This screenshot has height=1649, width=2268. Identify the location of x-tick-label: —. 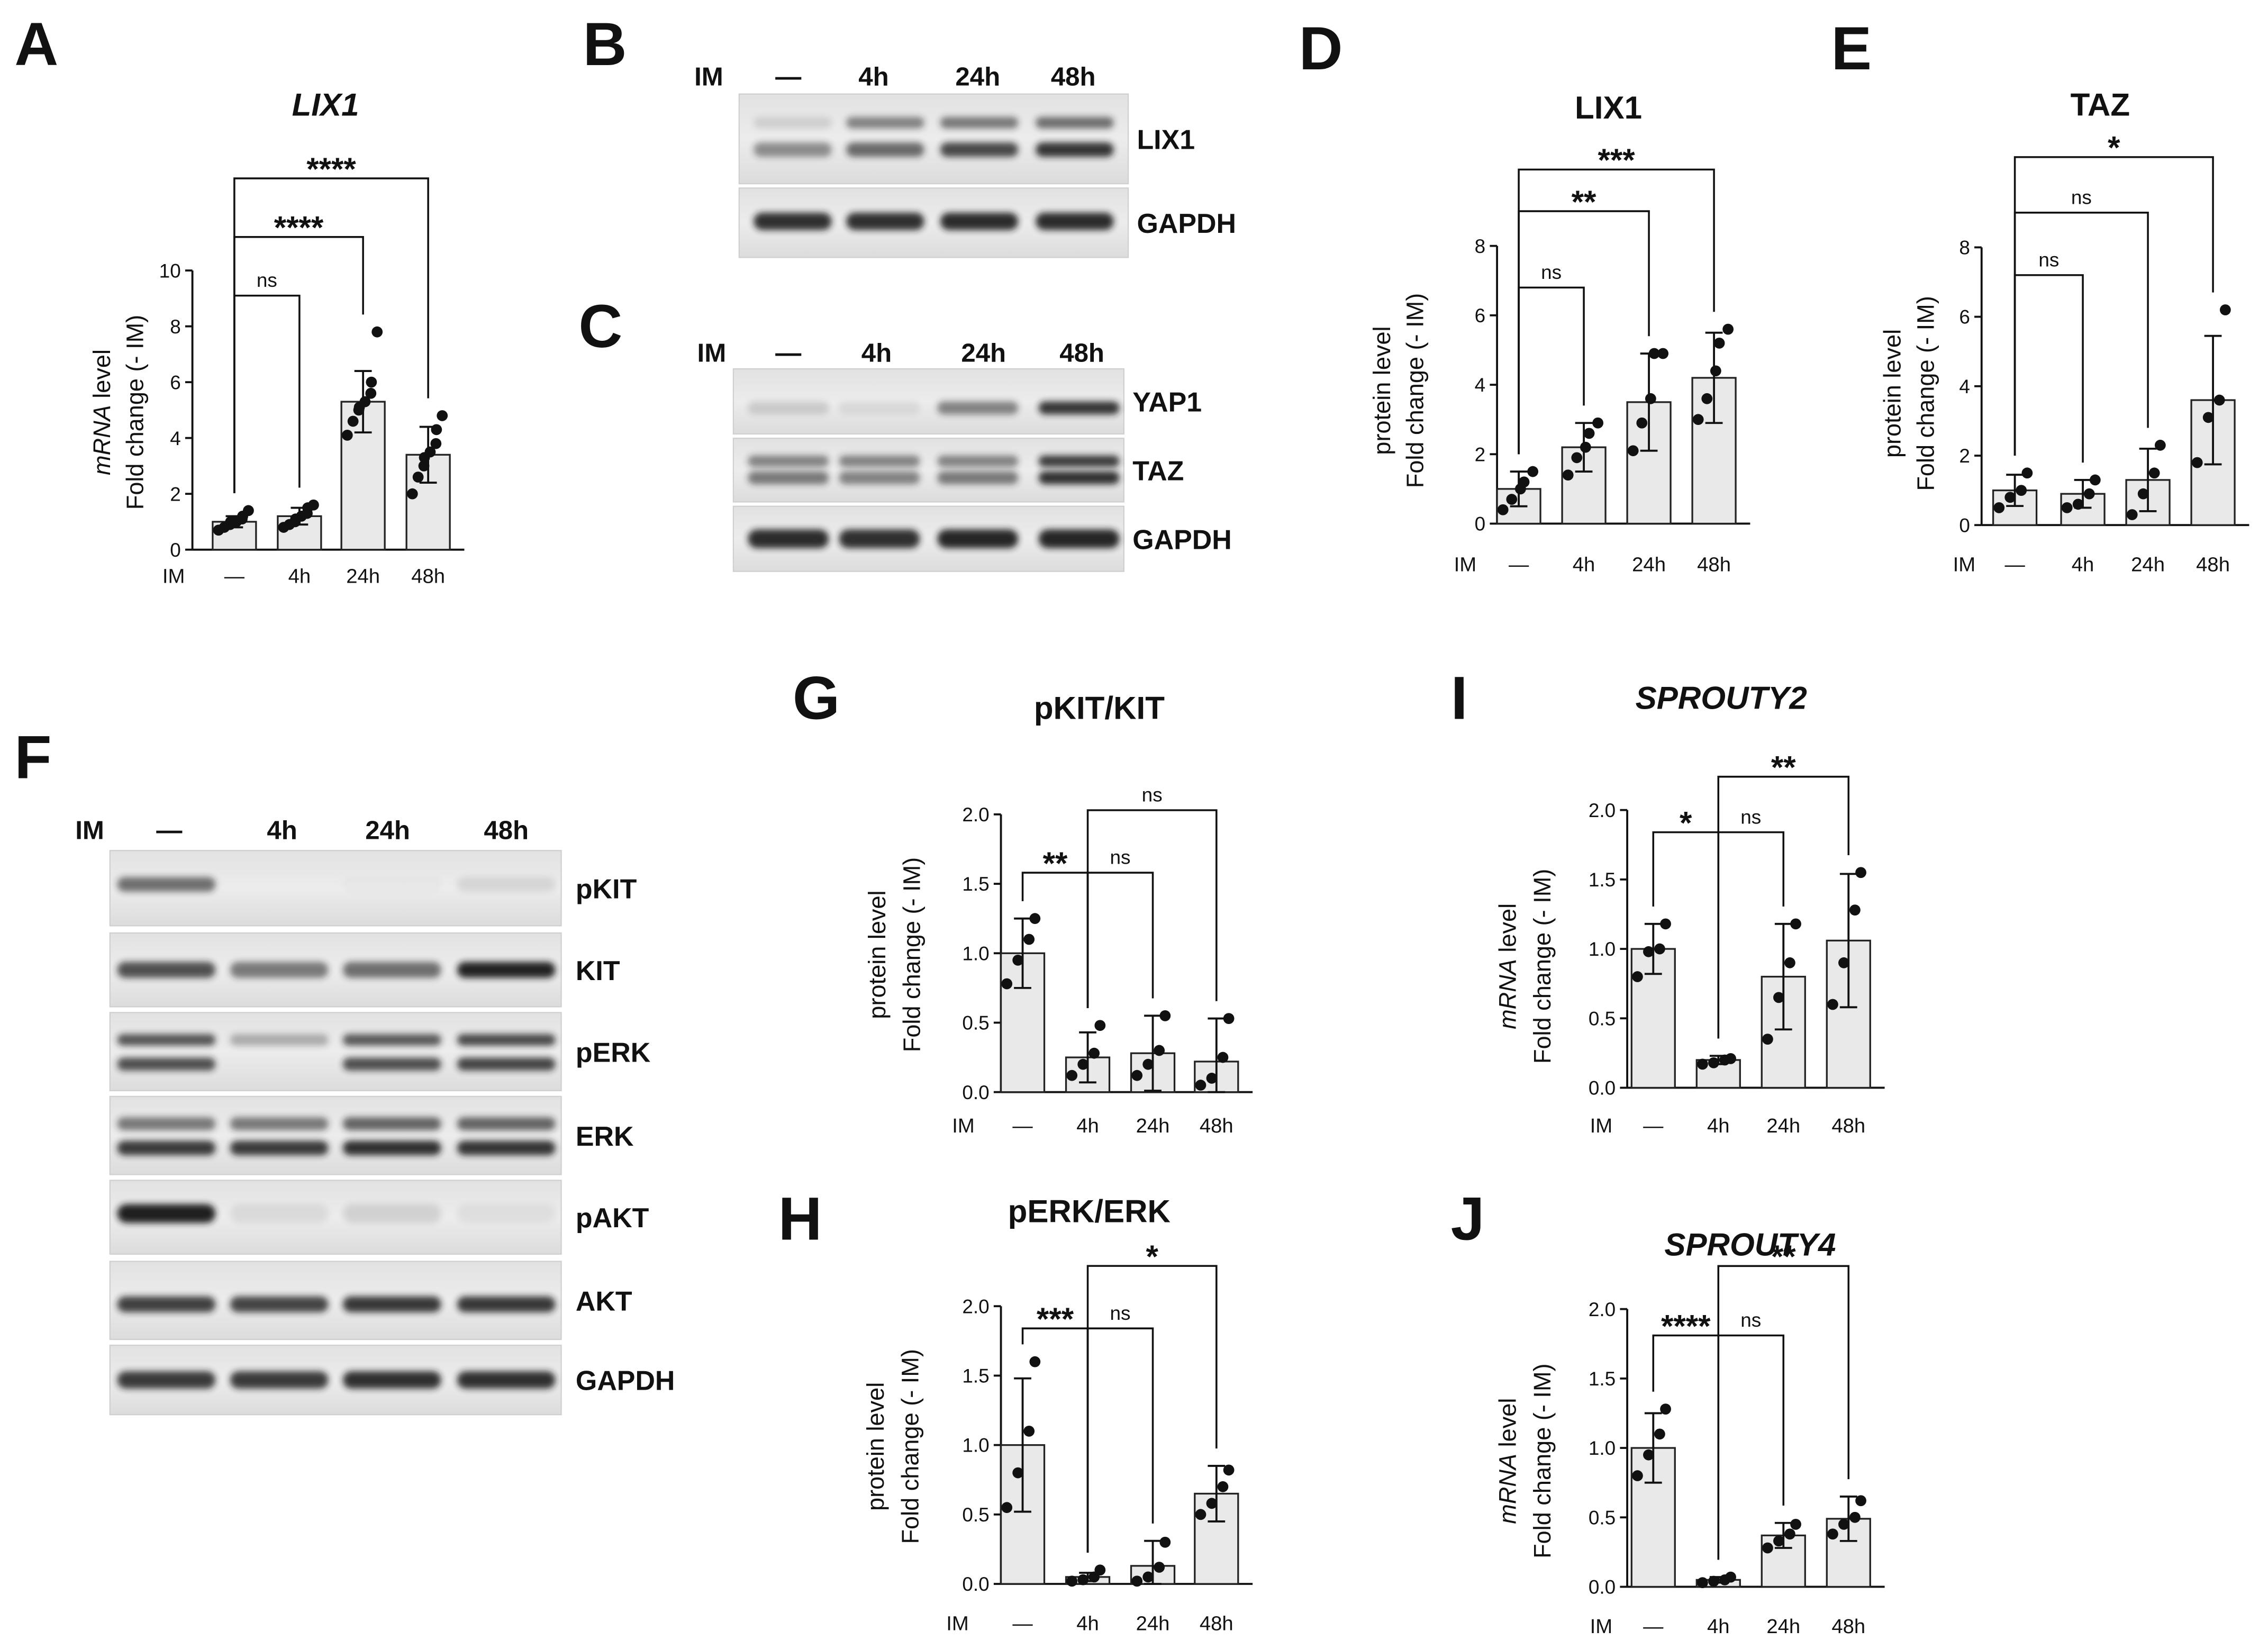
(234, 576).